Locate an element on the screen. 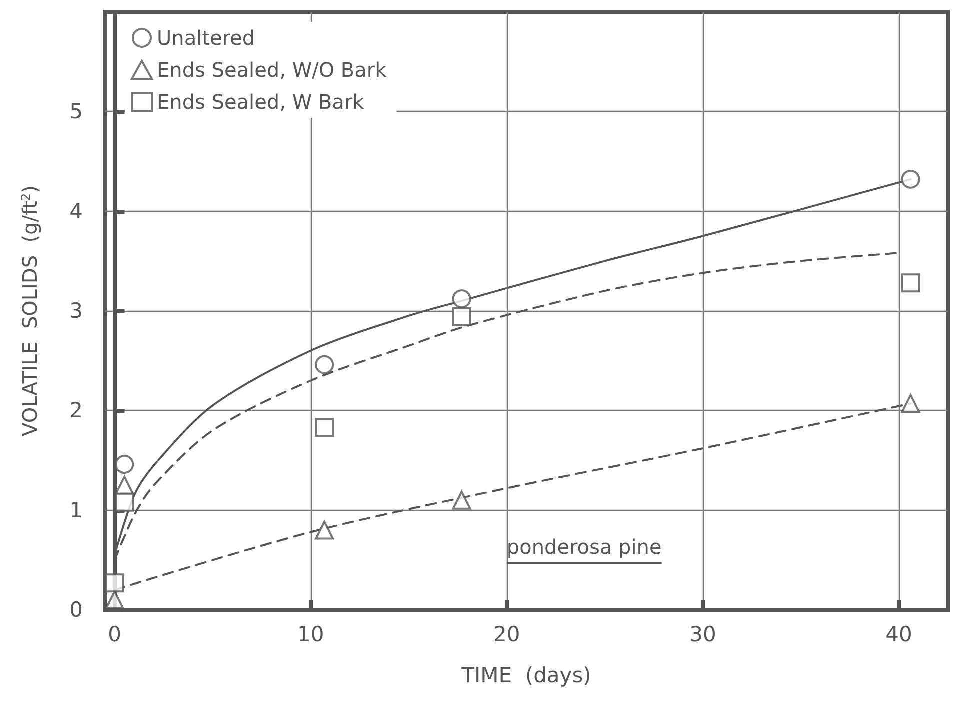 The width and height of the screenshot is (954, 710). y-tick-label: 3 is located at coordinates (76, 311).